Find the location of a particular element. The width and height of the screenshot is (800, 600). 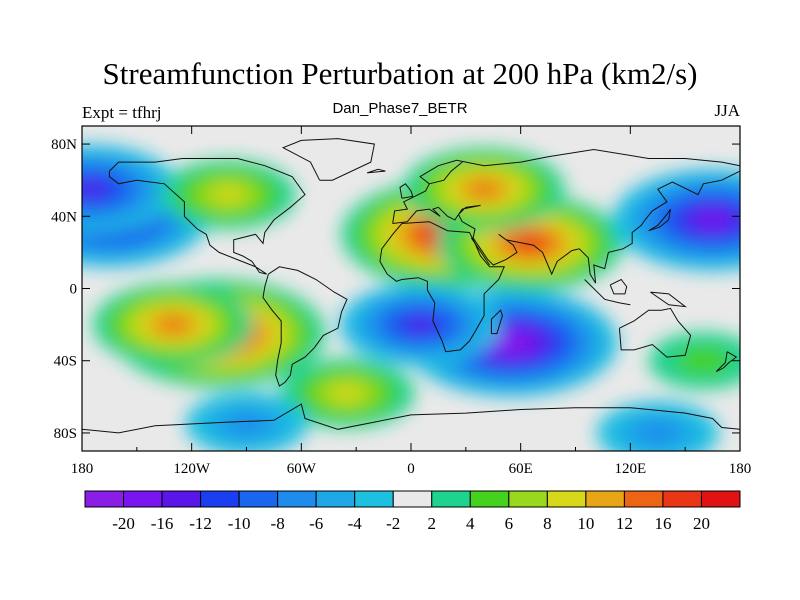

x-tick-label-1: 120W is located at coordinates (192, 469).